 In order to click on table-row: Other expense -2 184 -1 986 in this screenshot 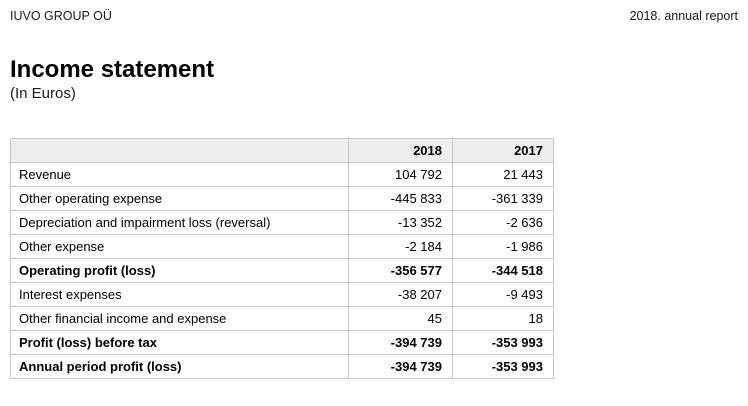, I will do `click(282, 246)`.